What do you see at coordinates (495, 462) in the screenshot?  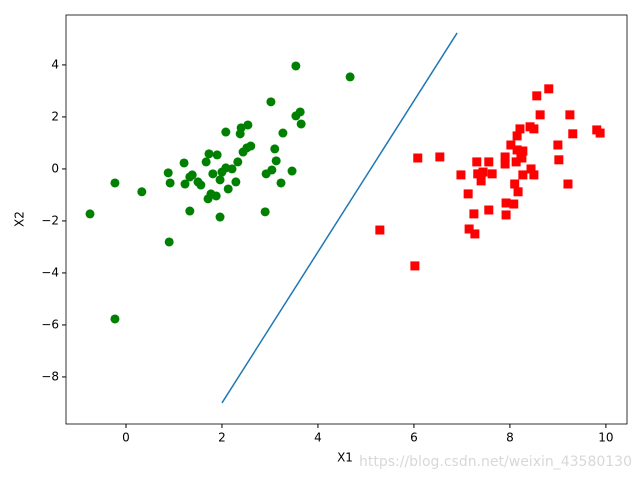 I see `watermark: https://blog.csdn.net/weixin_43580130` at bounding box center [495, 462].